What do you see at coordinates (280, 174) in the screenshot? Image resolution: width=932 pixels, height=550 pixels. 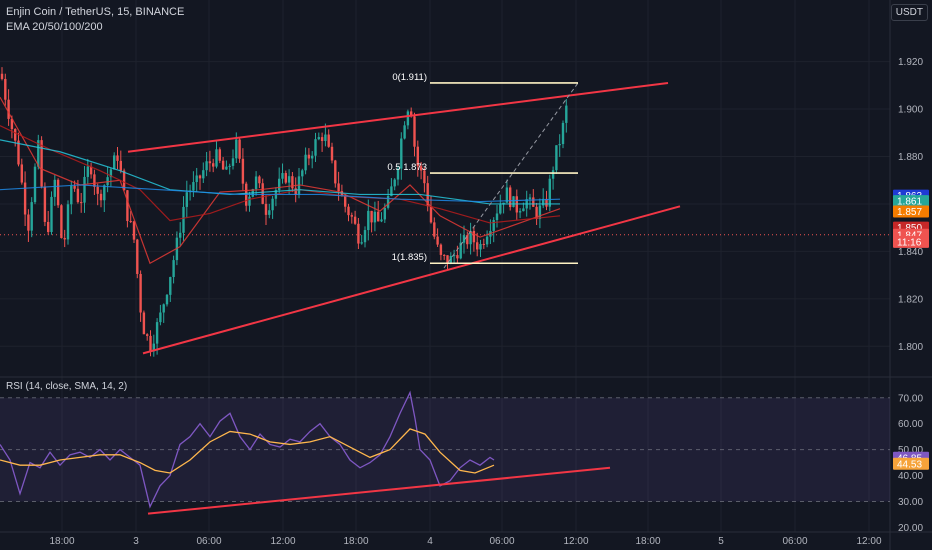 I see `ema50-line` at bounding box center [280, 174].